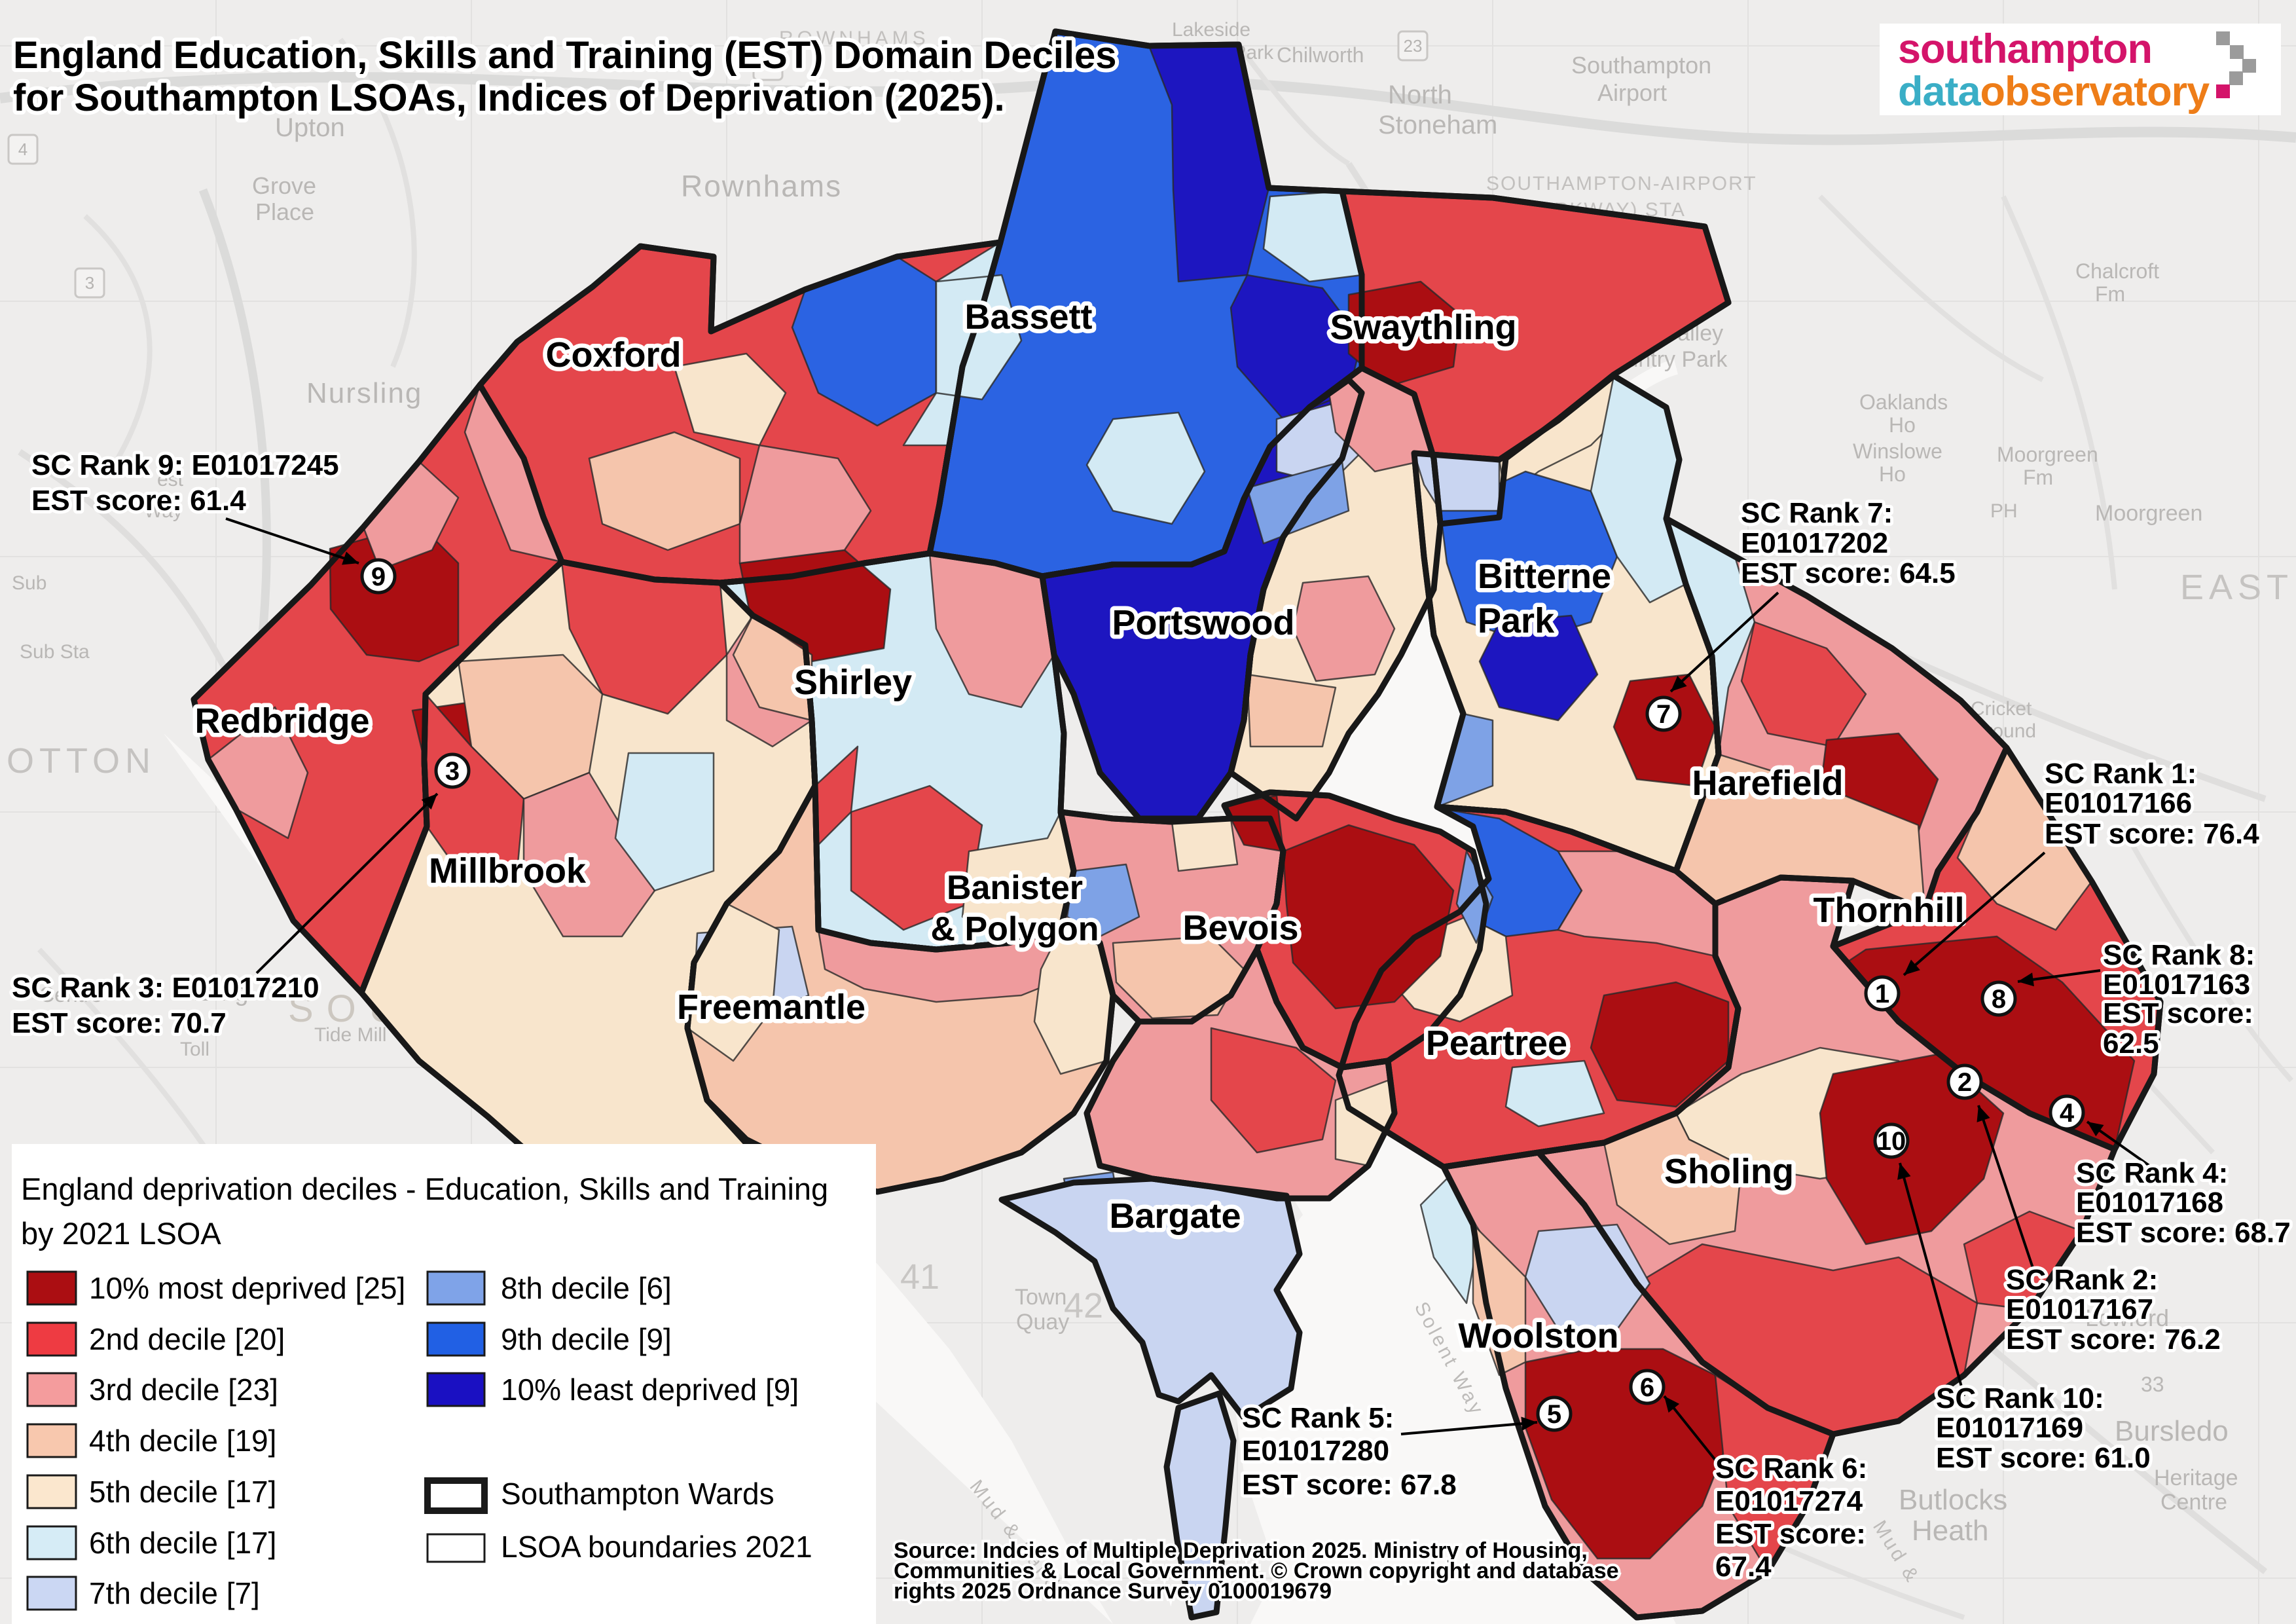 This screenshot has width=2296, height=1624. What do you see at coordinates (2179, 955) in the screenshot?
I see `svg-text: SC Rank 8:` at bounding box center [2179, 955].